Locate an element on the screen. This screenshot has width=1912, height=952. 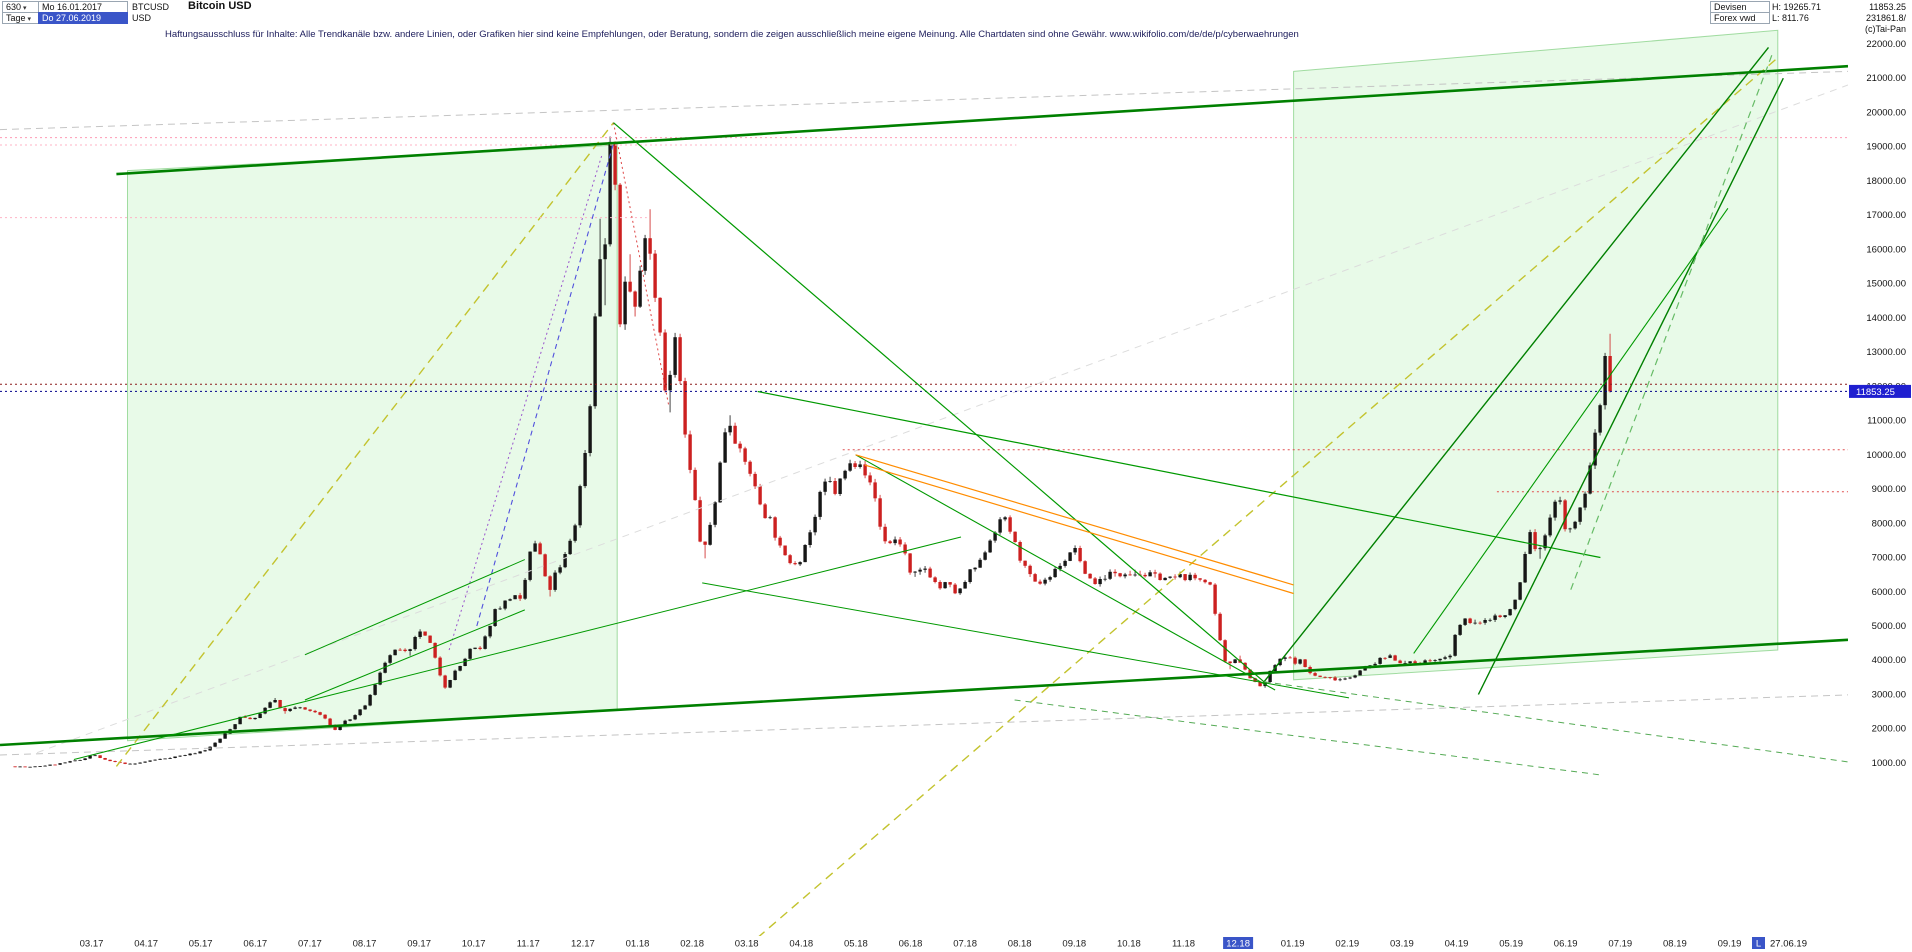
last-bar-date: 27.06.19 is located at coordinates (1788, 944).